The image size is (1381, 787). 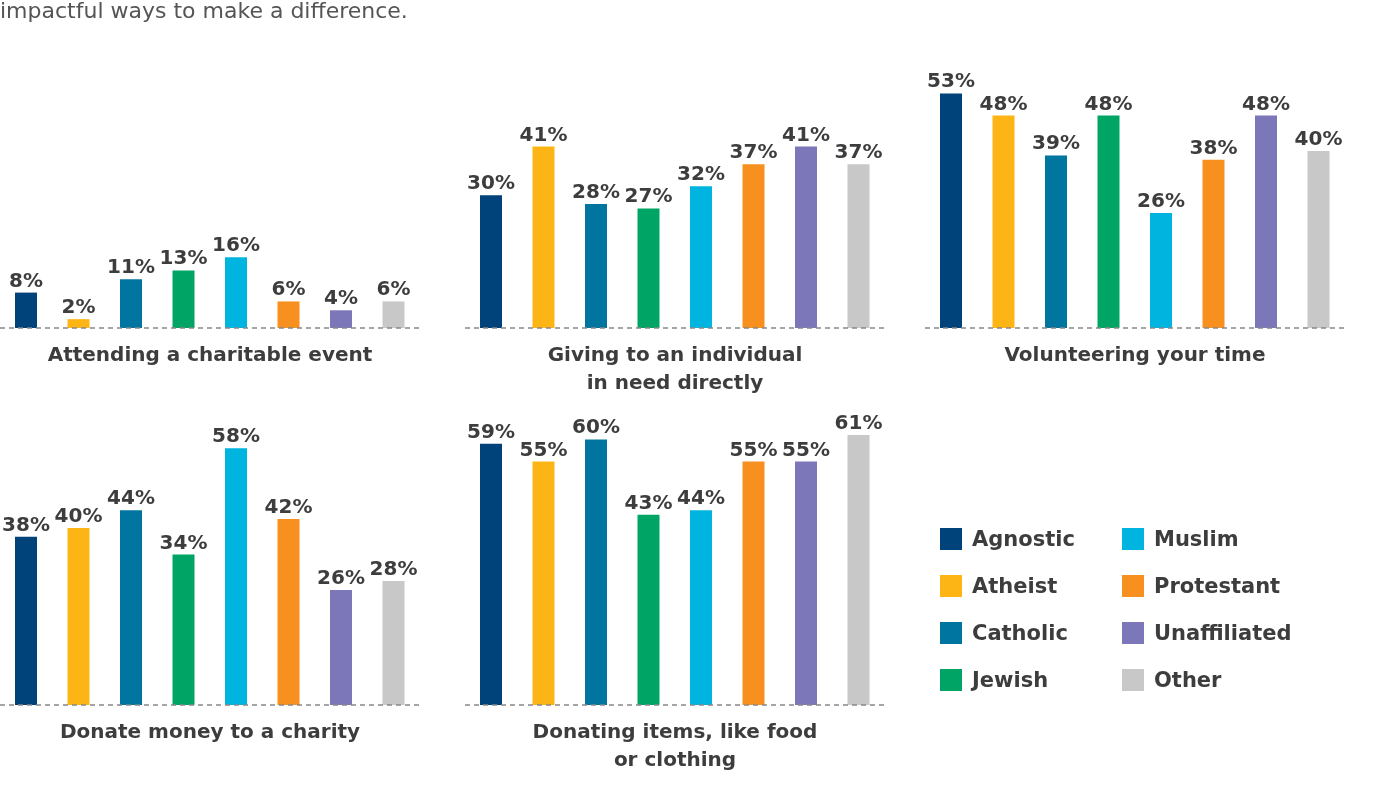 I want to click on data-label: 8%, so click(x=26, y=279).